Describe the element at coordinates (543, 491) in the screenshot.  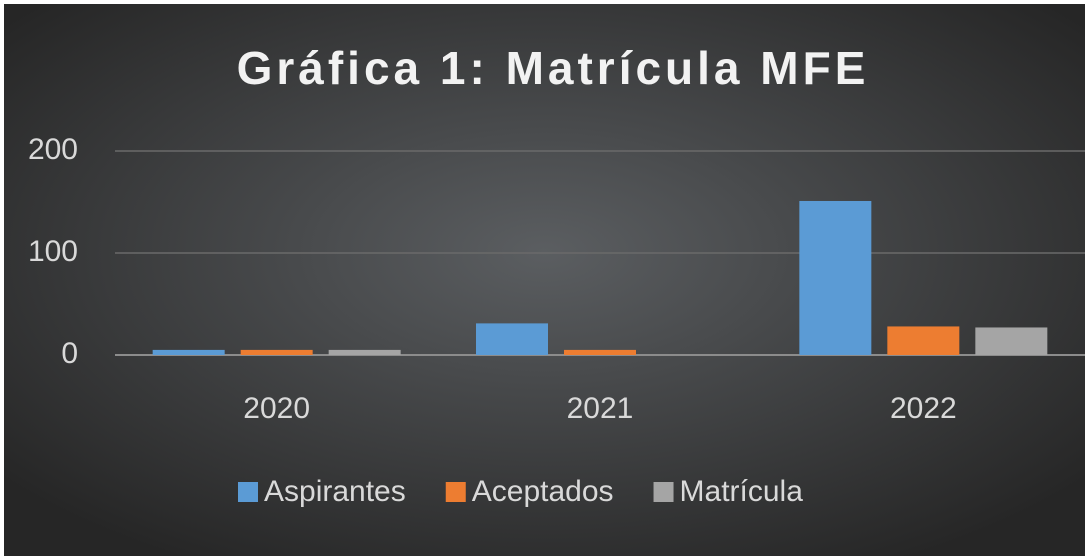
I see `legend-label: Aceptados` at that location.